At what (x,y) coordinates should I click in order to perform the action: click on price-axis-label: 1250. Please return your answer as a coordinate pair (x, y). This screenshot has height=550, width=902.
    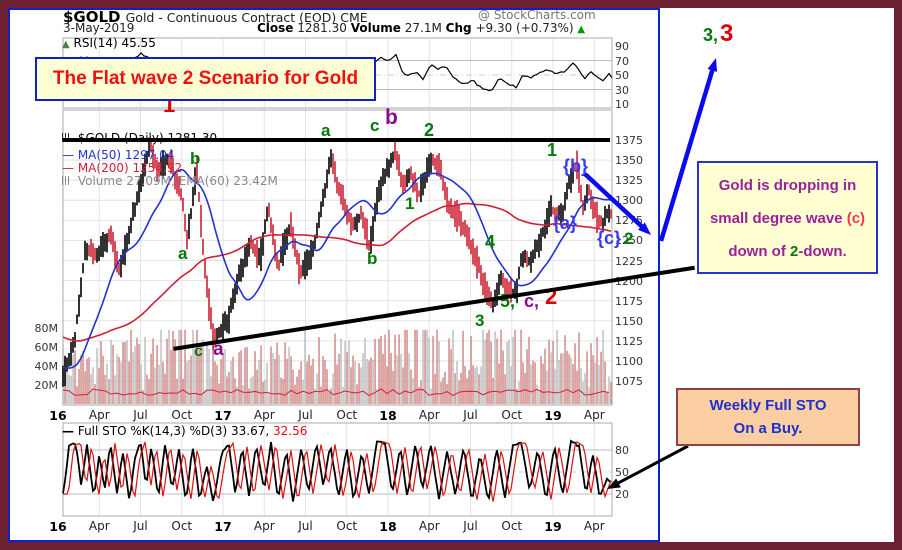
    Looking at the image, I should click on (629, 241).